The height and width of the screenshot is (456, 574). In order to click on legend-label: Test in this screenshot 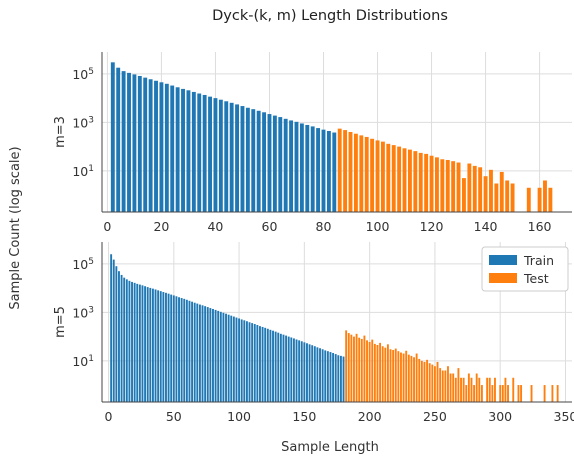, I will do `click(536, 278)`.